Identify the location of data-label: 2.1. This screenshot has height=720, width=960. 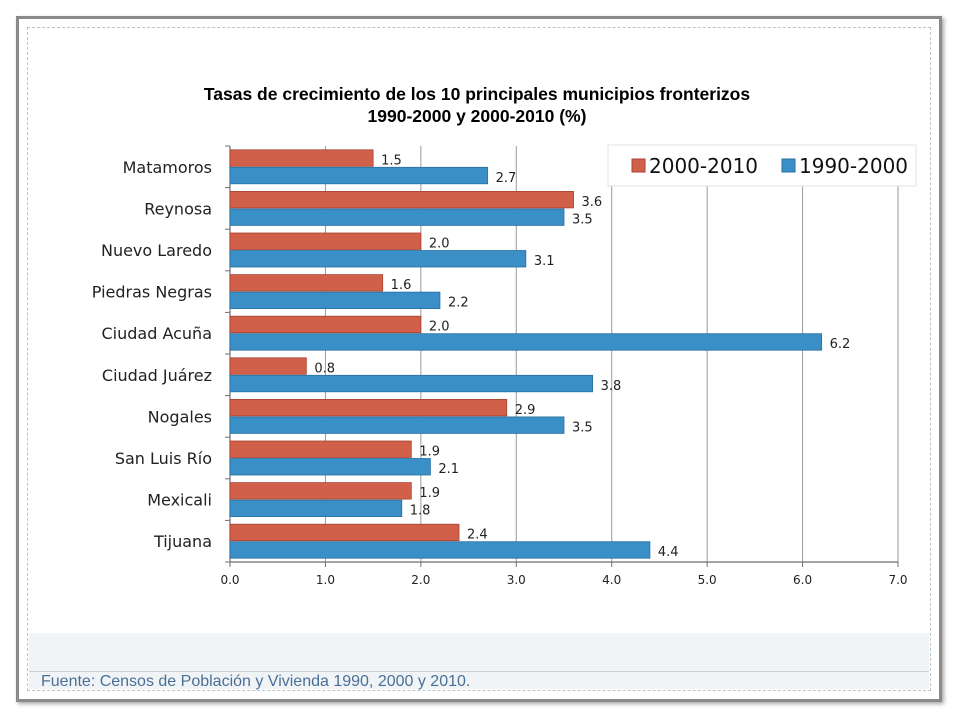
(448, 469).